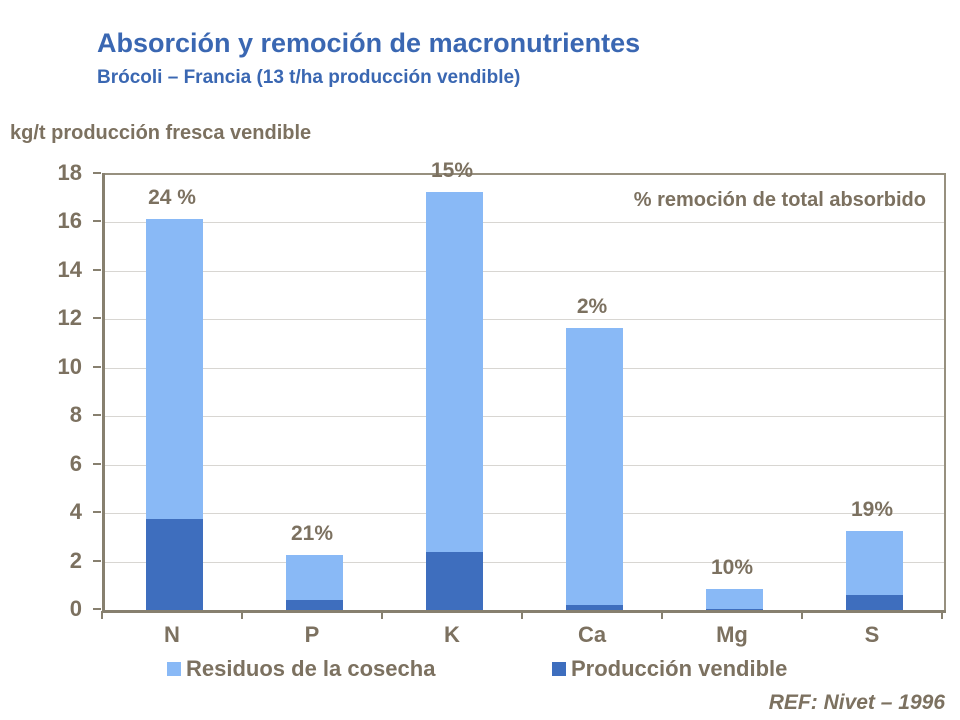 The height and width of the screenshot is (720, 960). Describe the element at coordinates (172, 634) in the screenshot. I see `x-category-label-N: N` at that location.